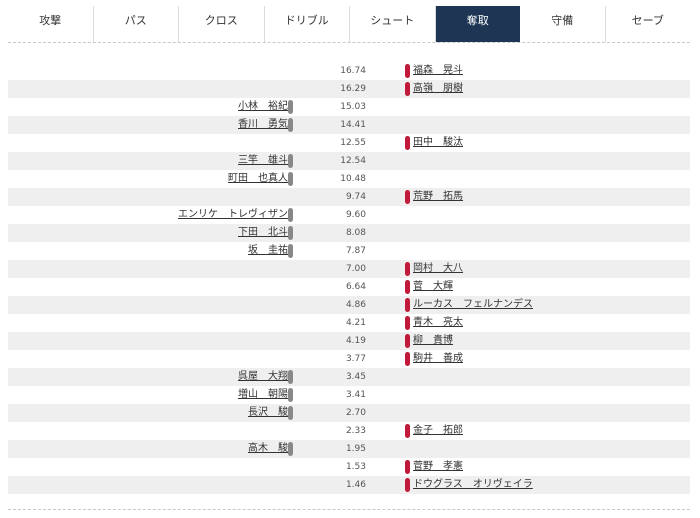 This screenshot has width=700, height=518. I want to click on player-link-right: 岡村 大八, so click(438, 268).